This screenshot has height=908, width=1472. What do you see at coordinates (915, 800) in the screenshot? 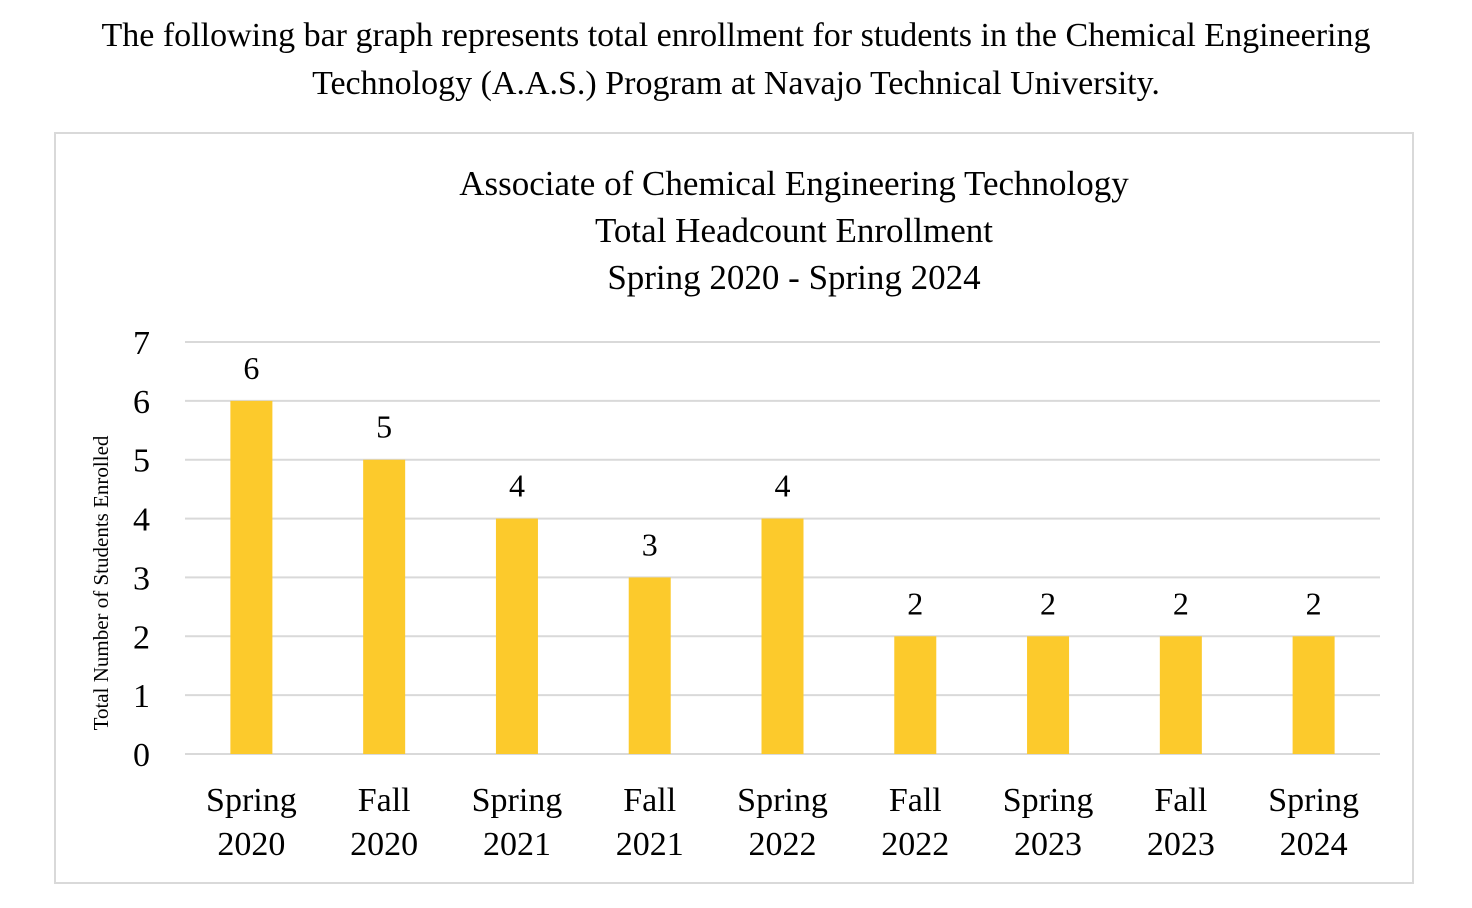
I see `x-tick-label-6-line-1: Fall` at bounding box center [915, 800].